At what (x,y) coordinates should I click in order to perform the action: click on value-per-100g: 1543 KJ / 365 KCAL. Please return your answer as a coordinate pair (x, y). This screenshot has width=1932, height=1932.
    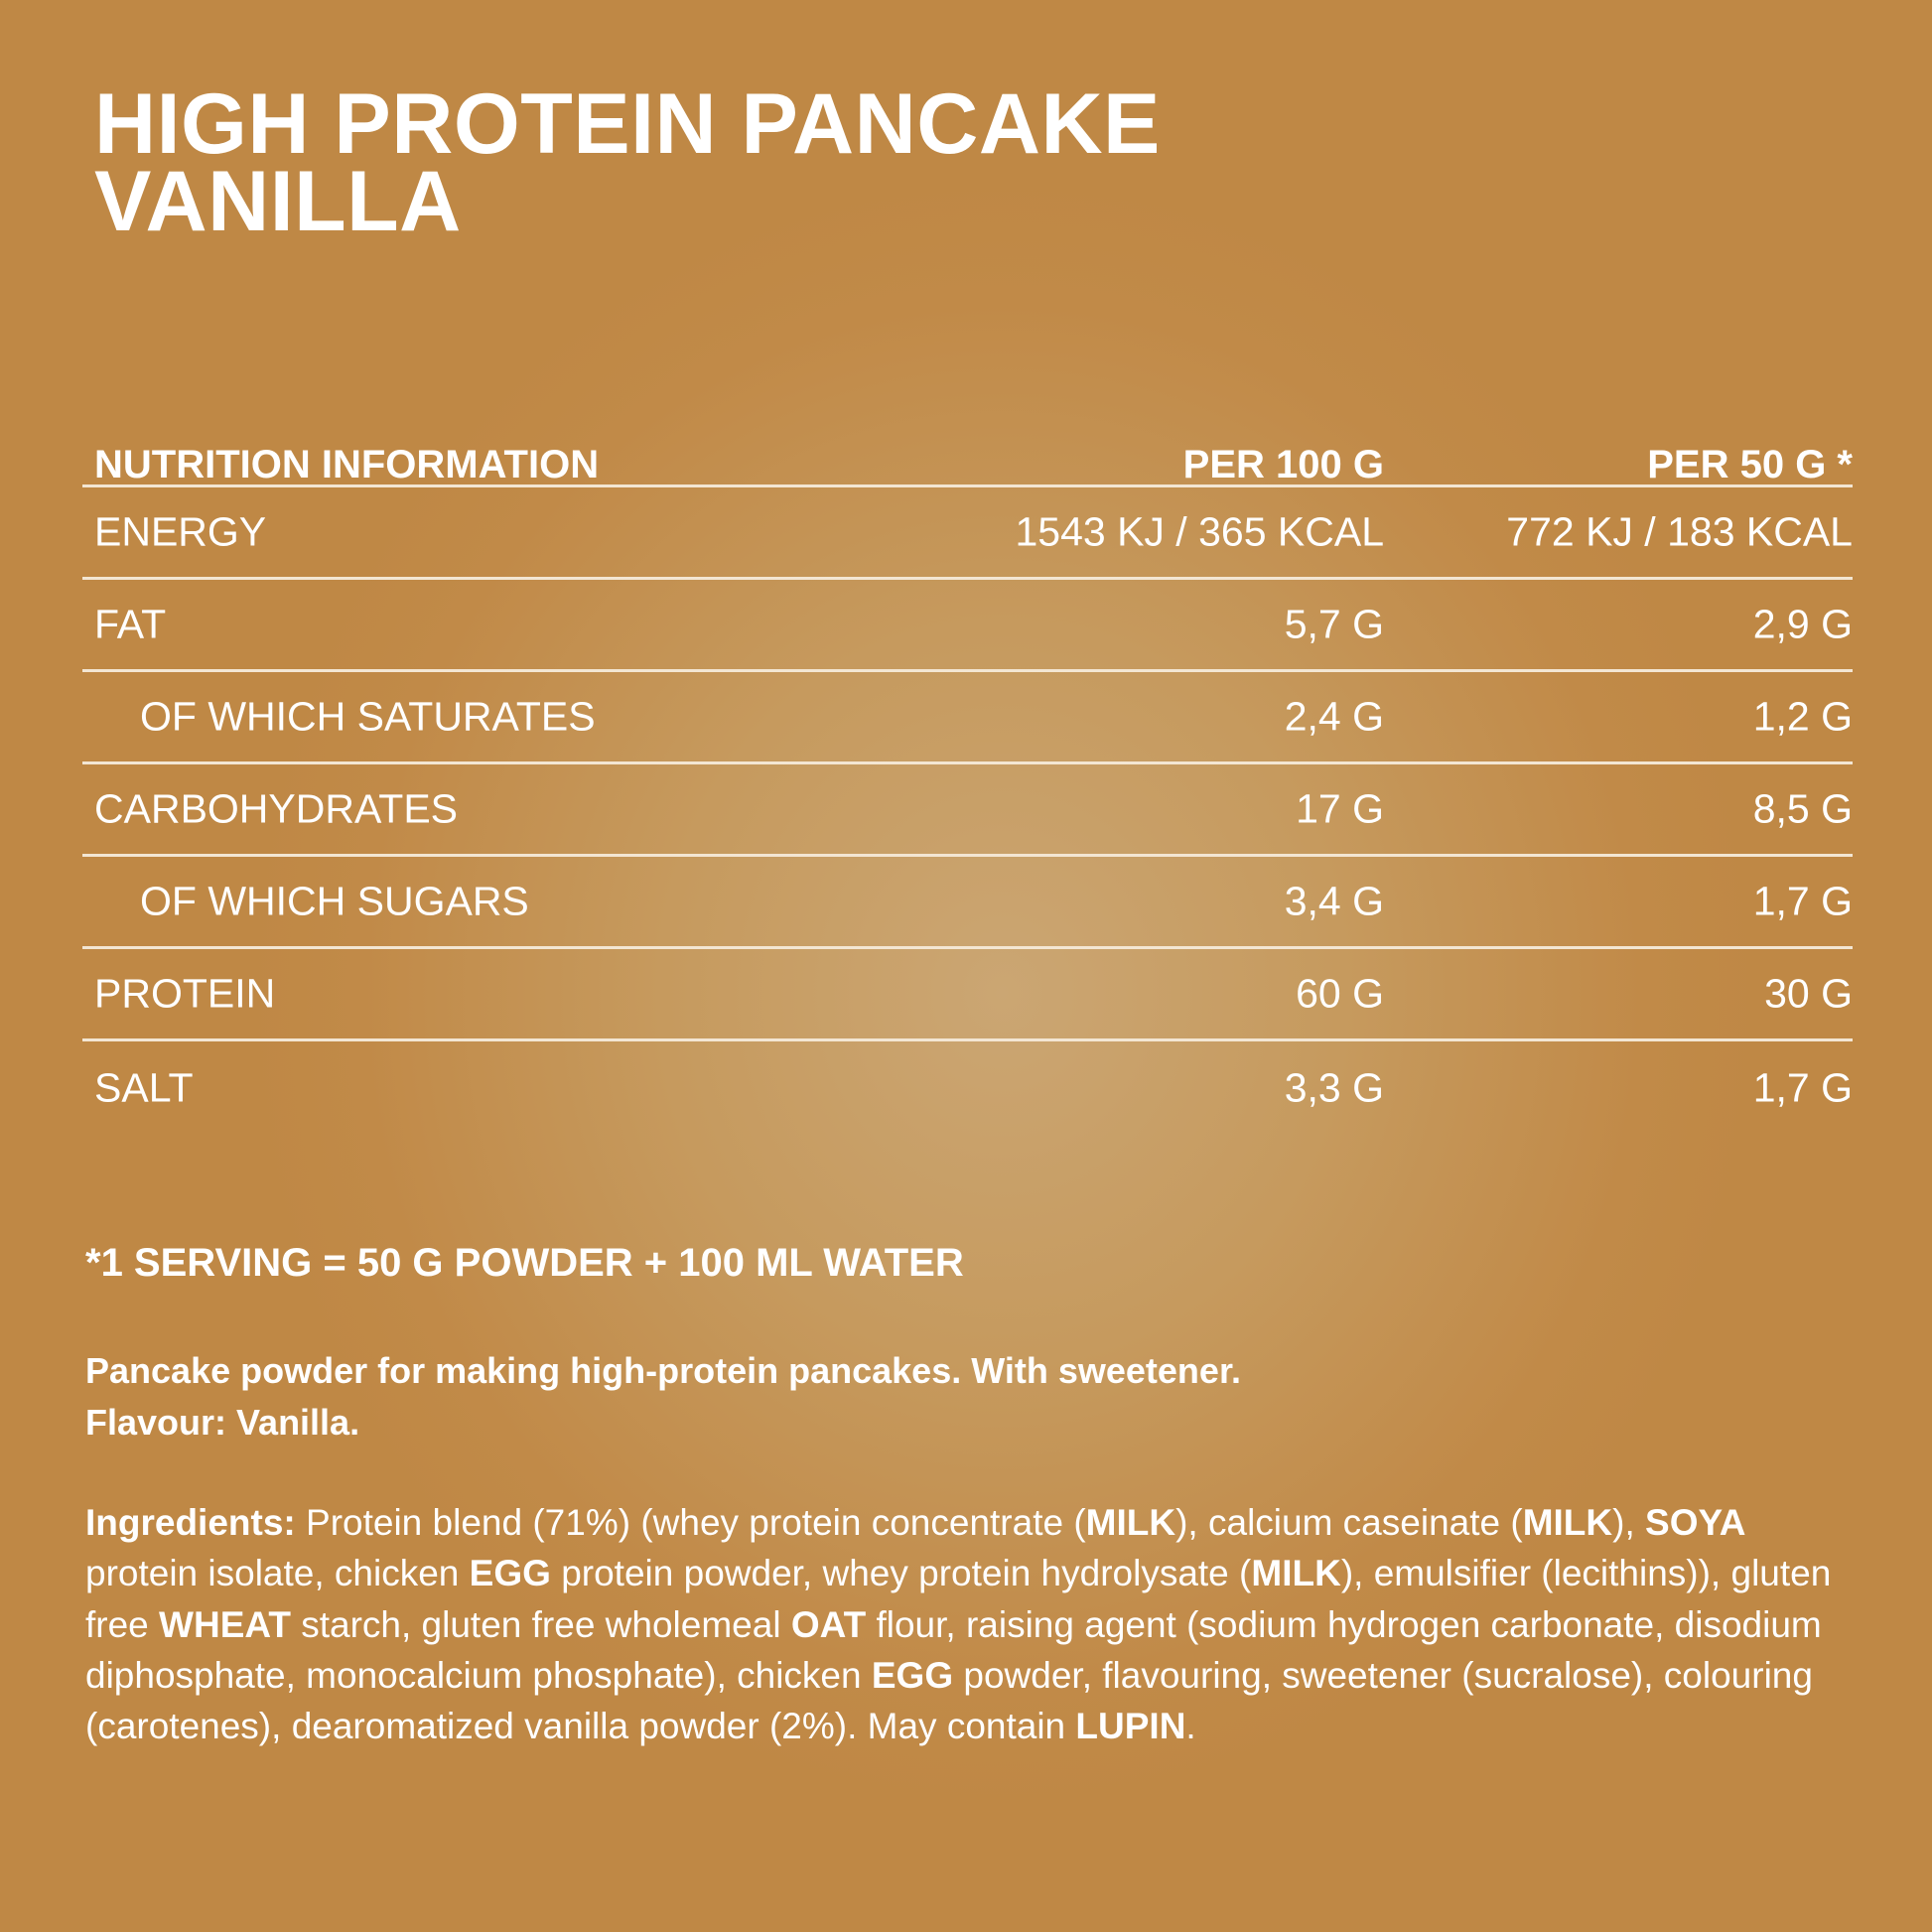
    Looking at the image, I should click on (1199, 532).